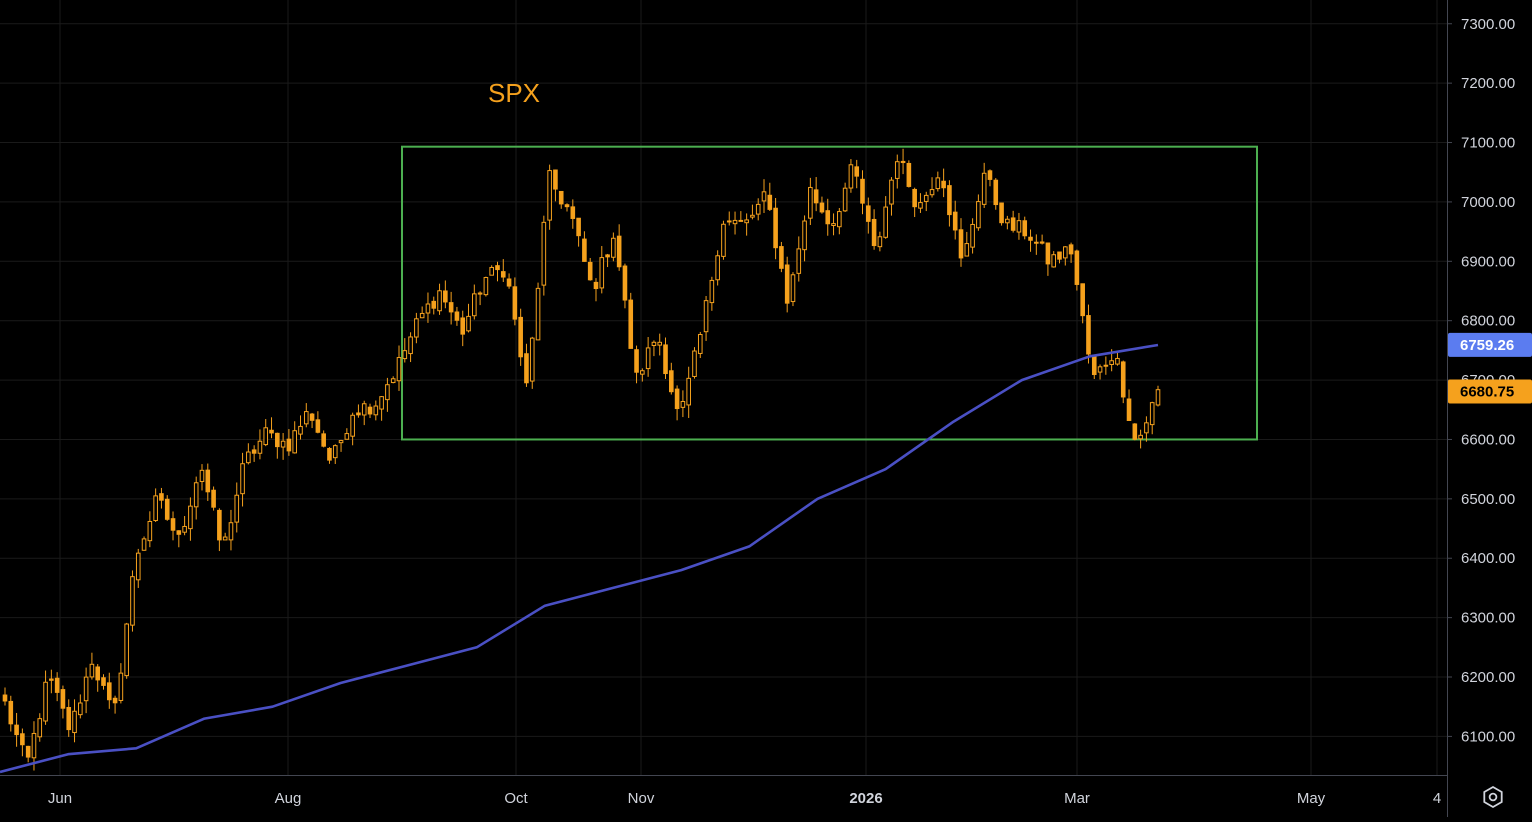 Image resolution: width=1532 pixels, height=822 pixels. What do you see at coordinates (865, 798) in the screenshot?
I see `x-tick-label: 2026` at bounding box center [865, 798].